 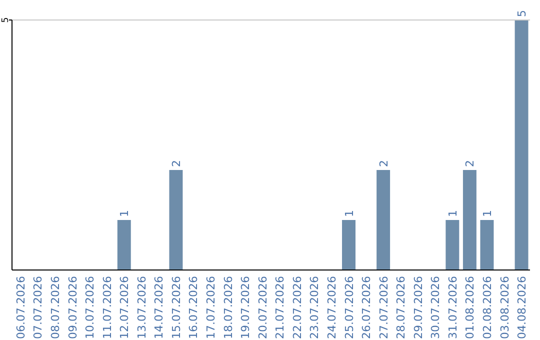 I want to click on x-tick-label: 22.07.2026, so click(x=297, y=307).